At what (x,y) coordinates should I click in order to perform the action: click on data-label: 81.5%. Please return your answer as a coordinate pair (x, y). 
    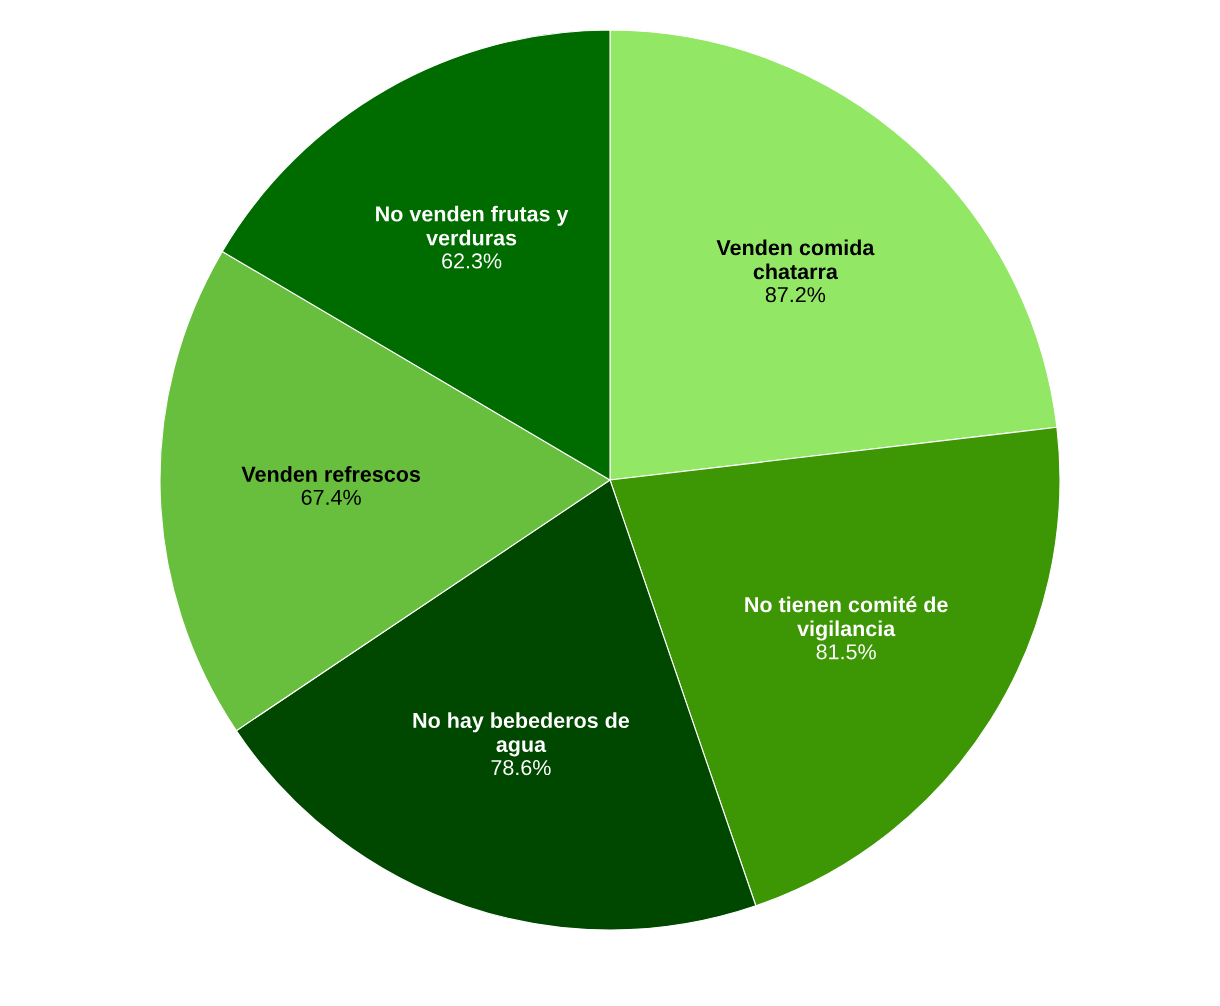
    Looking at the image, I should click on (846, 652).